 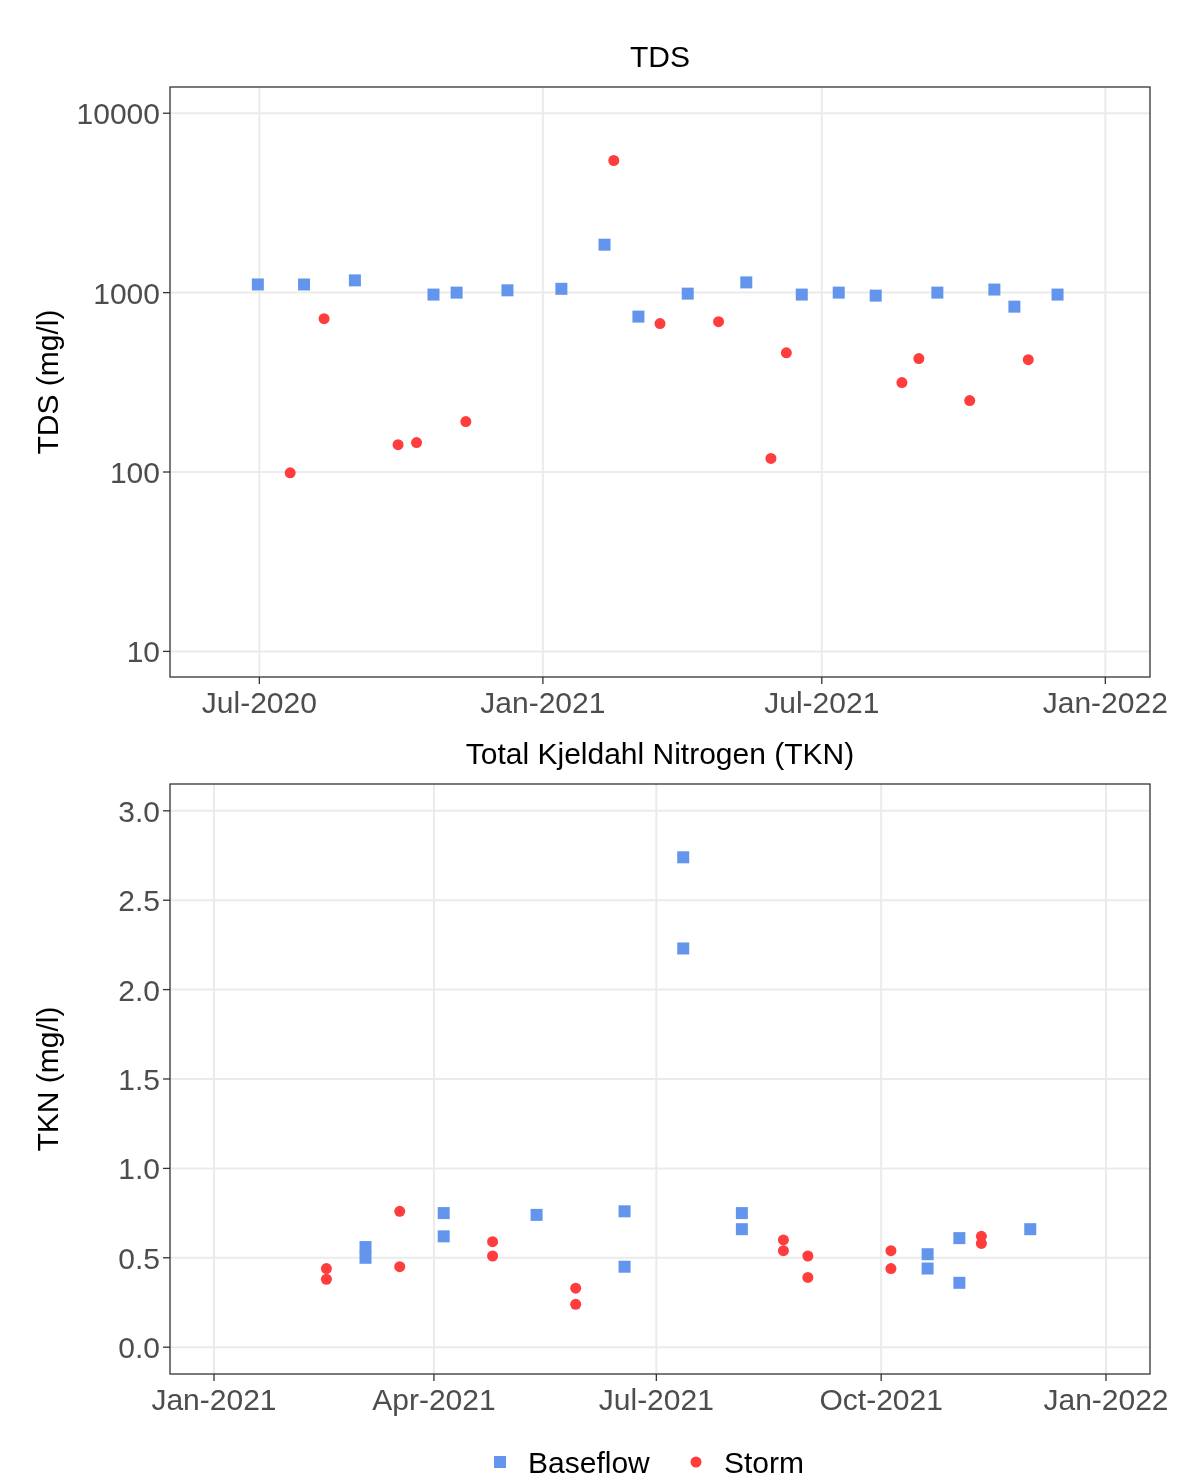 What do you see at coordinates (139, 1169) in the screenshot?
I see `y-tick-label: 1.0` at bounding box center [139, 1169].